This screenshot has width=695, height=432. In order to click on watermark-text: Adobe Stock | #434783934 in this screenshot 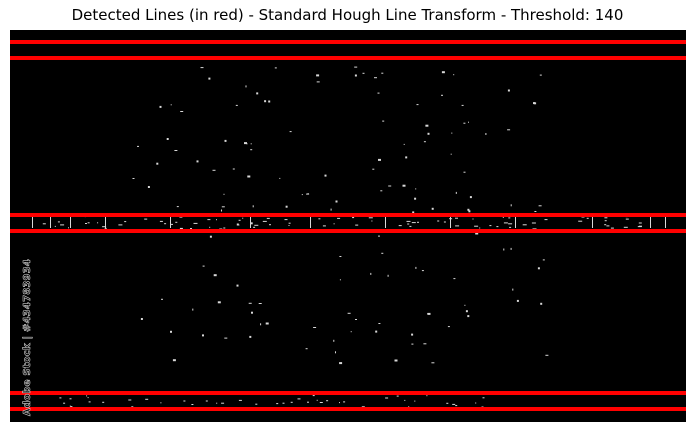, I will do `click(28, 337)`.